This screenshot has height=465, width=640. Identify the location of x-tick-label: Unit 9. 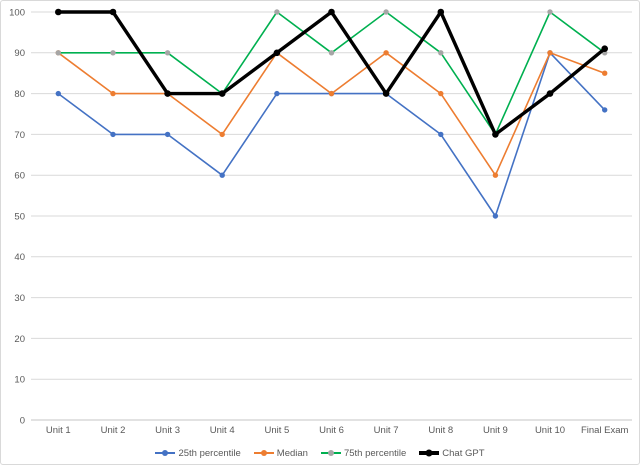
(495, 430).